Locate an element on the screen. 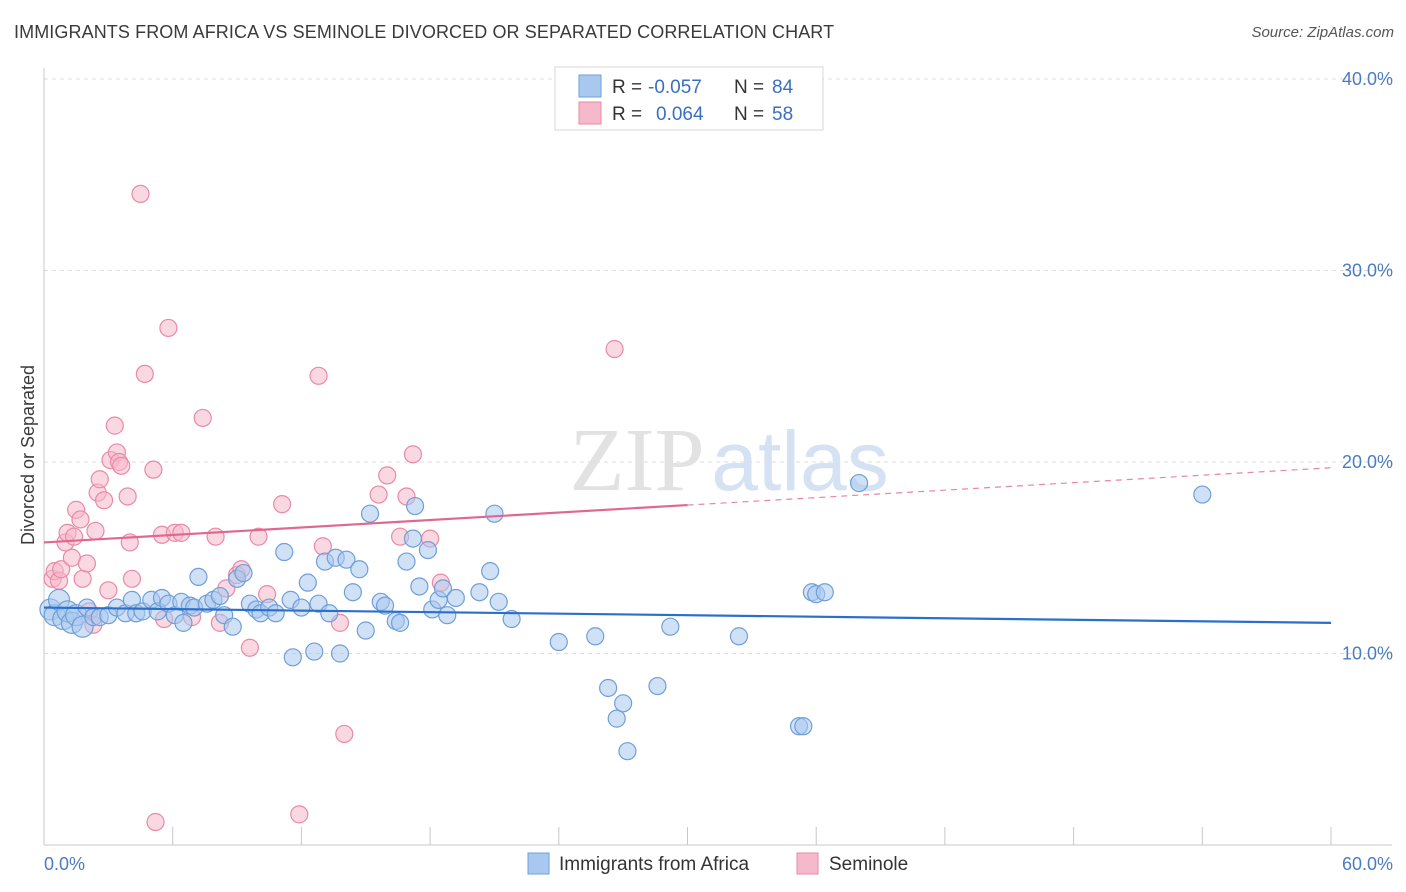 This screenshot has height=892, width=1406. bottom-legend-swatch-seminole is located at coordinates (807, 863).